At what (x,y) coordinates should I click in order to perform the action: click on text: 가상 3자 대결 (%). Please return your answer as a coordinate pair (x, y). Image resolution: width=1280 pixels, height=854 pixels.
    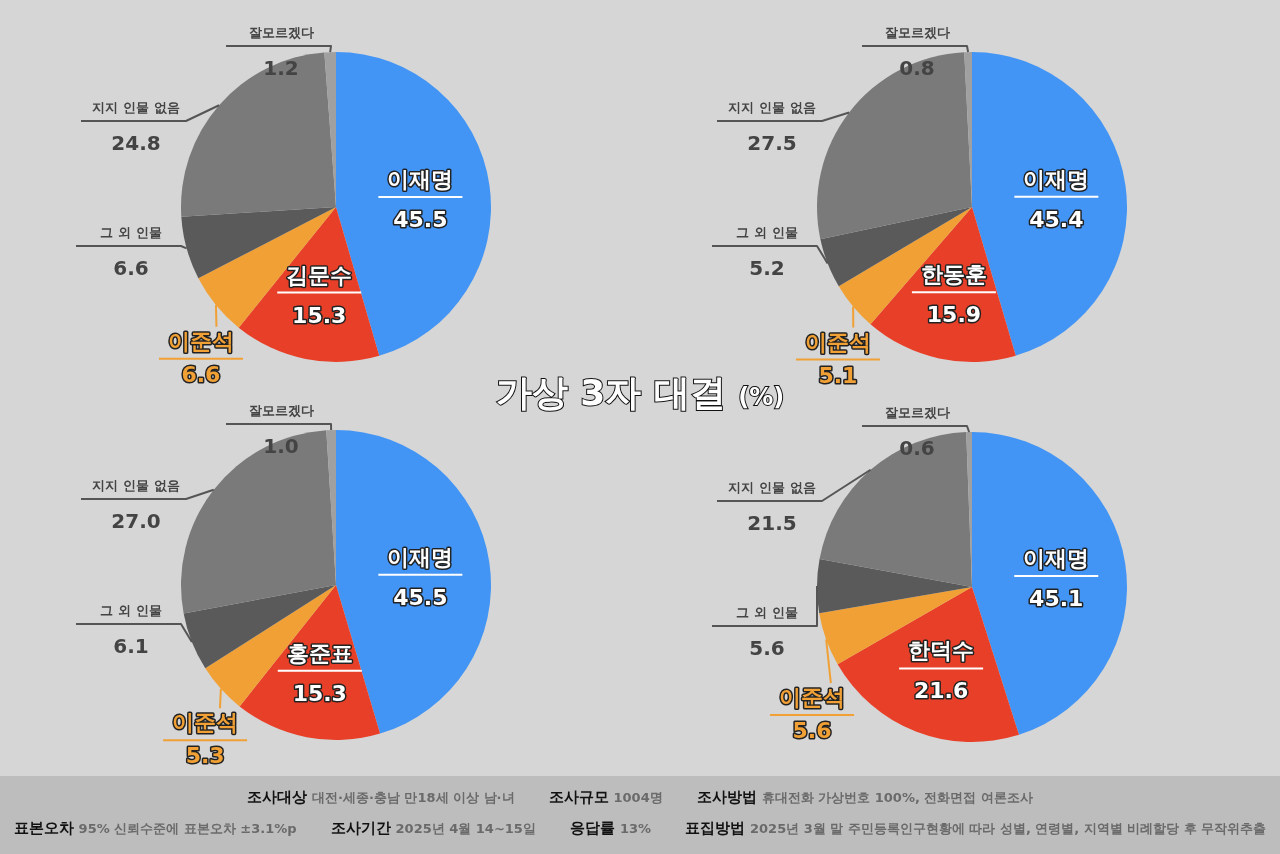
    Looking at the image, I should click on (640, 392).